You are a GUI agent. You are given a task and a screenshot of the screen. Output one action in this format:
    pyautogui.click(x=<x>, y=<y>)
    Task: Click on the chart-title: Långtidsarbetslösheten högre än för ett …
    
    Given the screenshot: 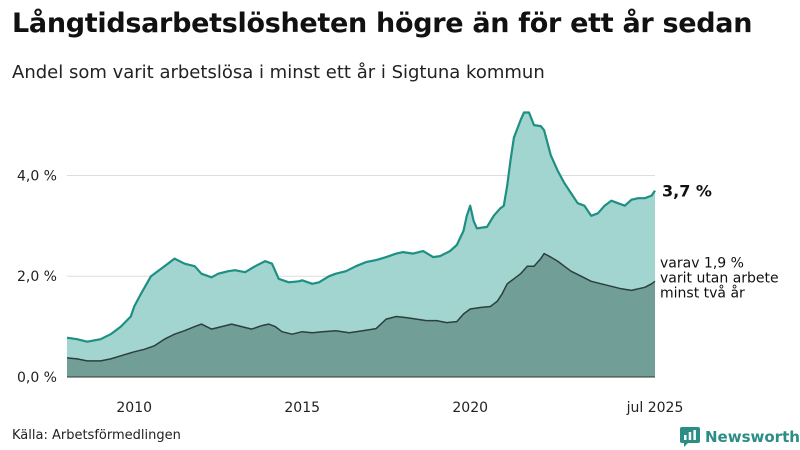 What is the action you would take?
    pyautogui.click(x=382, y=23)
    